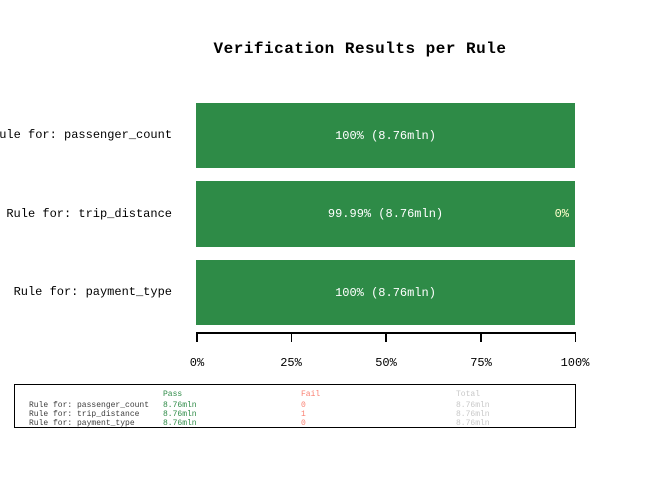 The width and height of the screenshot is (672, 480). Describe the element at coordinates (89, 405) in the screenshot. I see `summary-table-row-label: Rule for: passenger_count` at that location.